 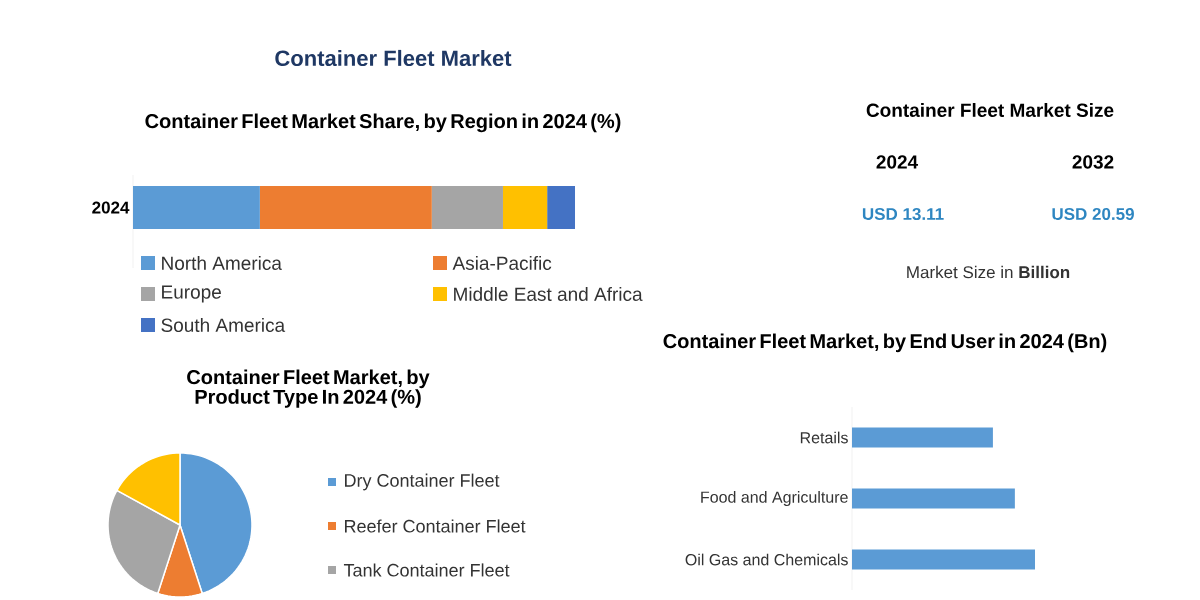 What do you see at coordinates (222, 263) in the screenshot?
I see `legend-label: North America` at bounding box center [222, 263].